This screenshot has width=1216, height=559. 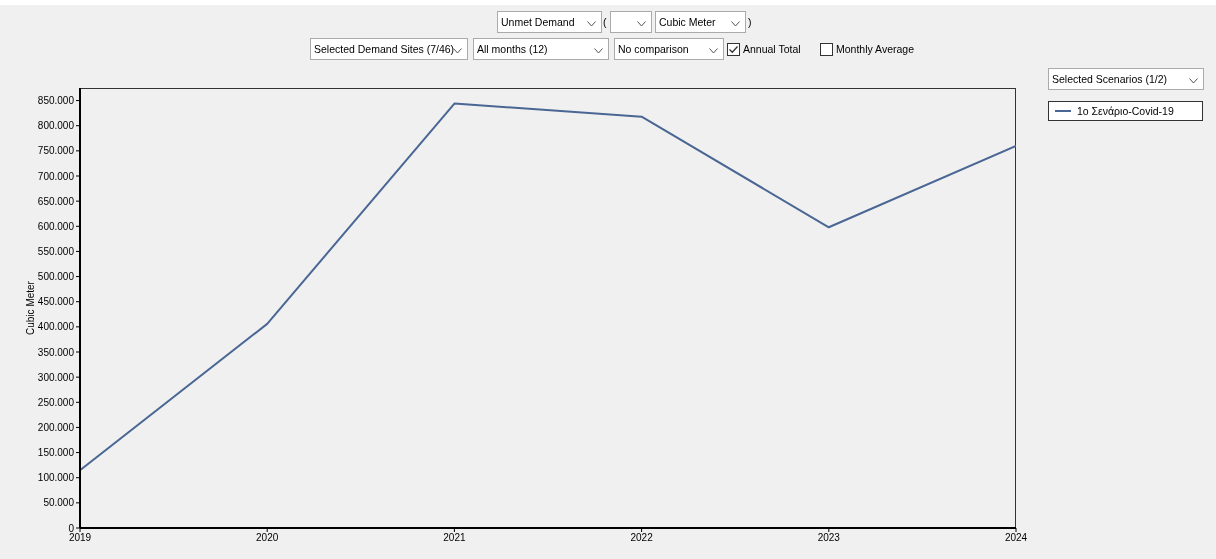 What do you see at coordinates (56, 277) in the screenshot?
I see `y-tick-label: 500.000` at bounding box center [56, 277].